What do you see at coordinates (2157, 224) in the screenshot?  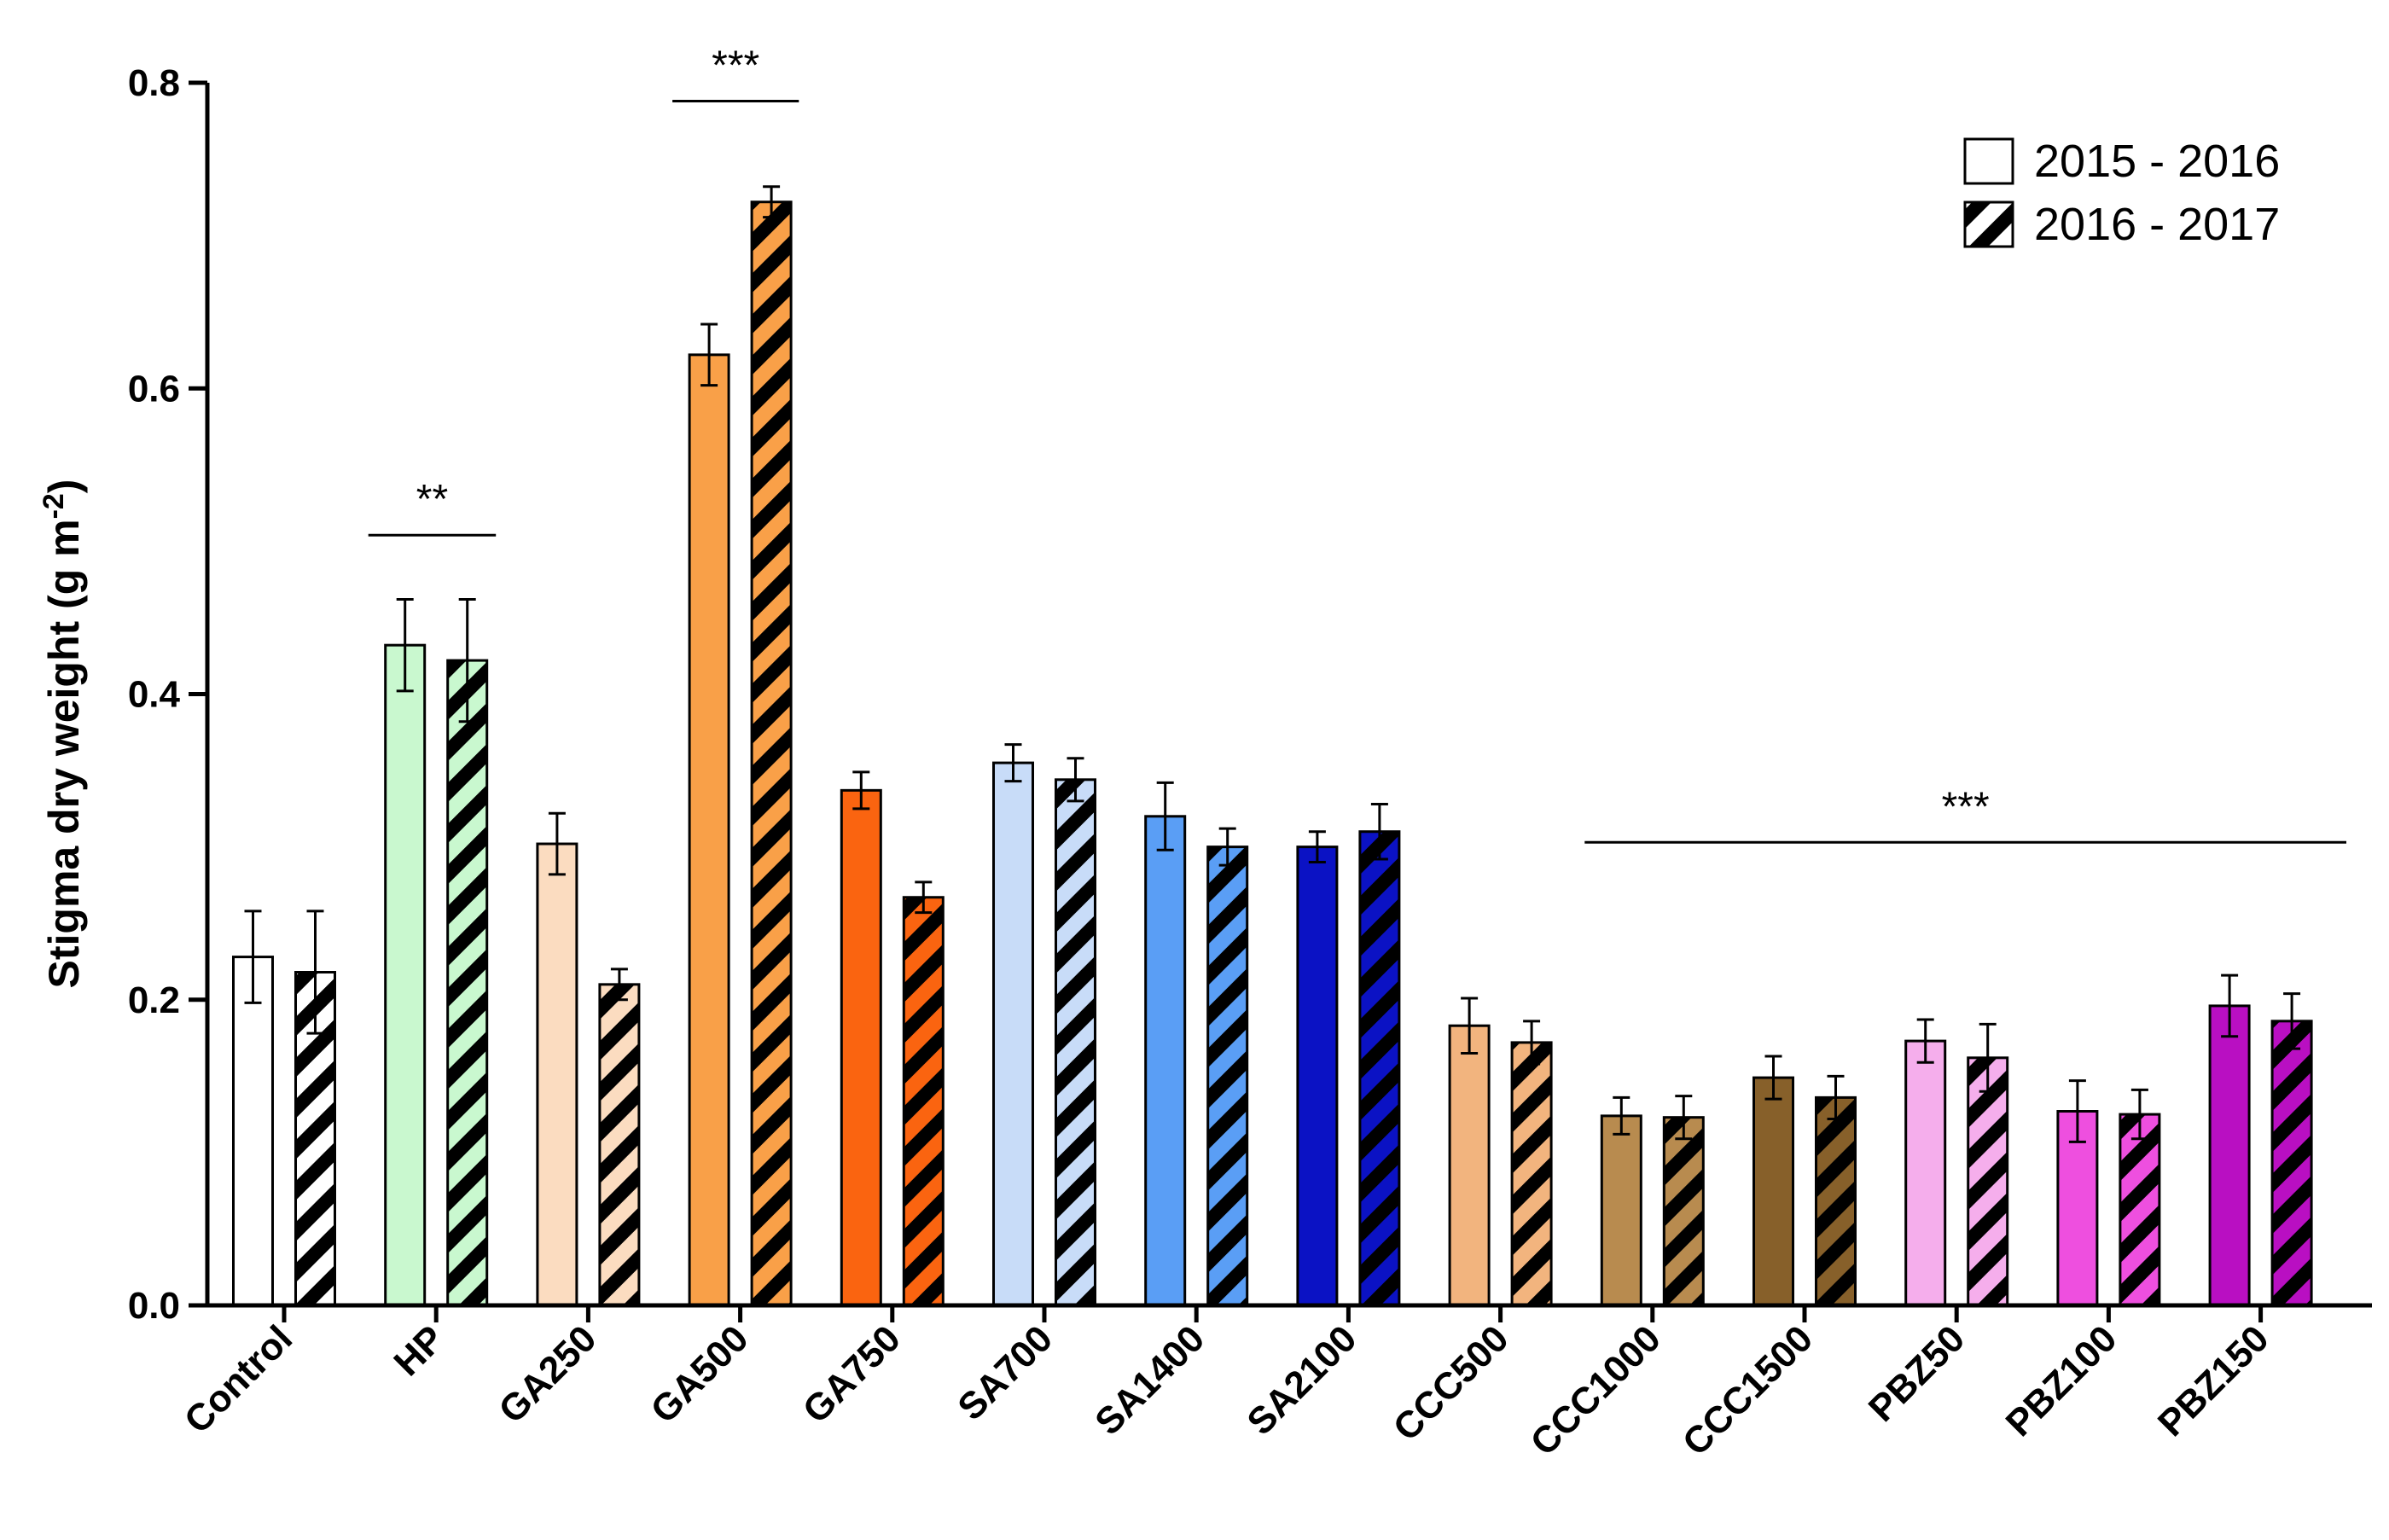 I see `legend-label-2016-2017: 2016 - 2017` at bounding box center [2157, 224].